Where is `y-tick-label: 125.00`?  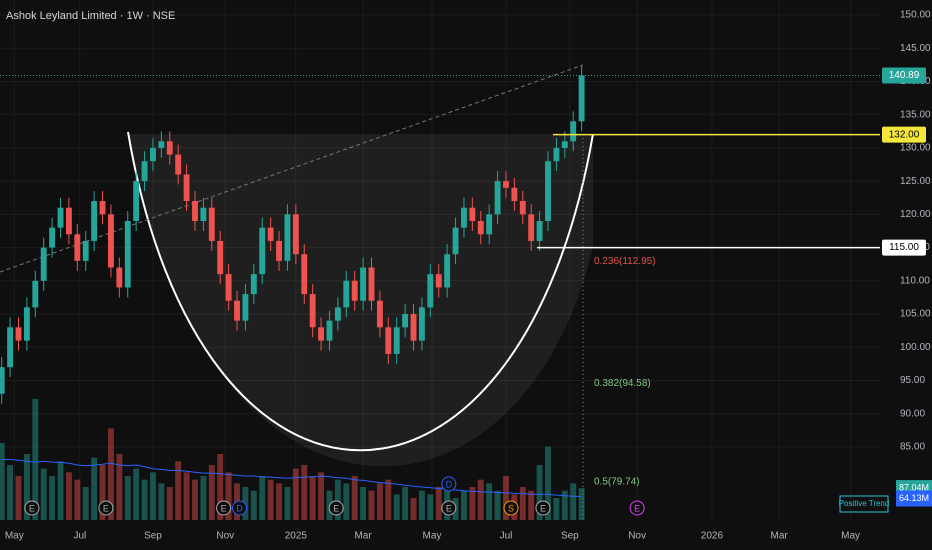 y-tick-label: 125.00 is located at coordinates (915, 181).